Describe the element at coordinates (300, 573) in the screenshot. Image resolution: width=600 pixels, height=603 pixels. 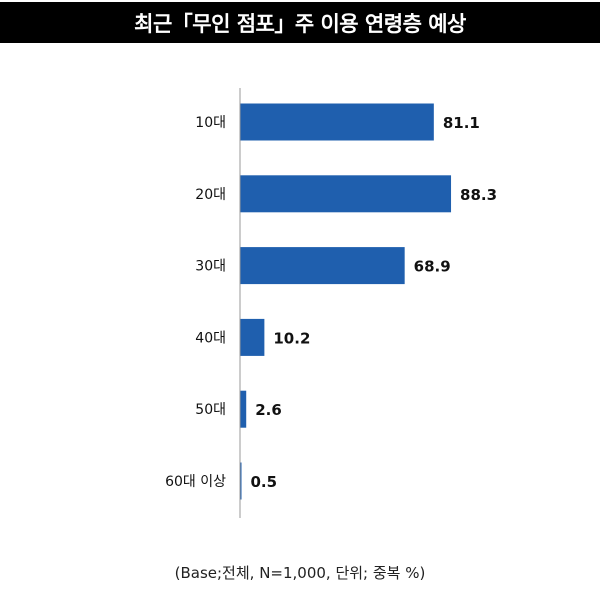
I see `chart-note: (Base;전체, N=1,000, 단위; 중복 %)` at that location.